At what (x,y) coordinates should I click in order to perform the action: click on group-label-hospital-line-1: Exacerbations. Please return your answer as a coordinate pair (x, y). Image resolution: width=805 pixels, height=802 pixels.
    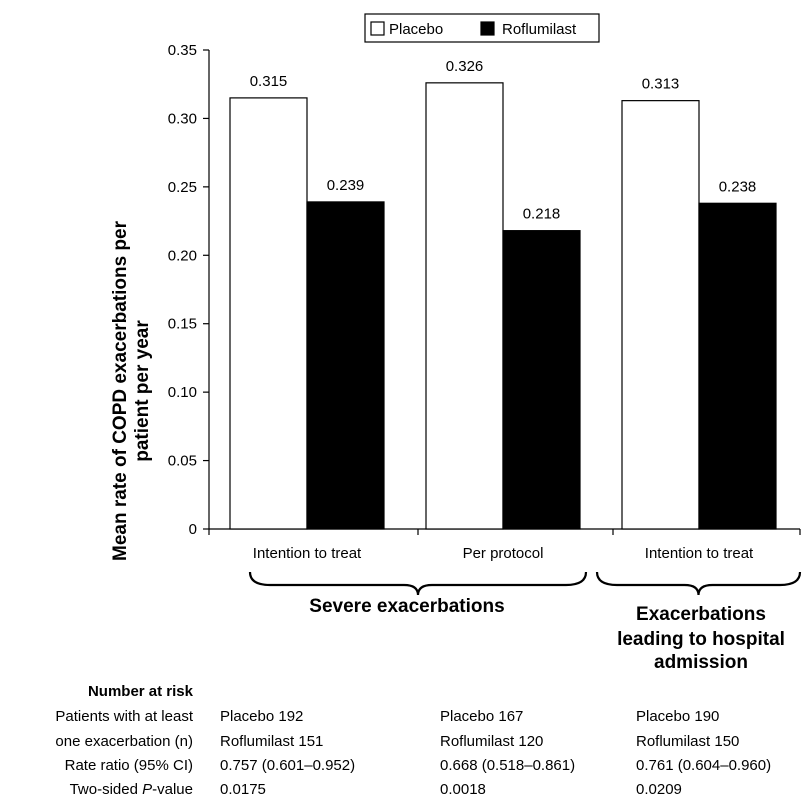
    Looking at the image, I should click on (701, 614).